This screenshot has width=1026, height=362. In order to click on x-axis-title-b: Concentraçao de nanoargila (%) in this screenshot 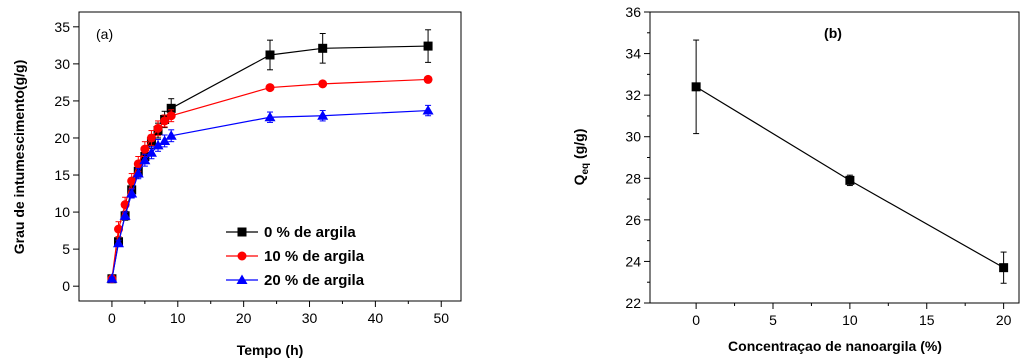, I will do `click(835, 346)`.